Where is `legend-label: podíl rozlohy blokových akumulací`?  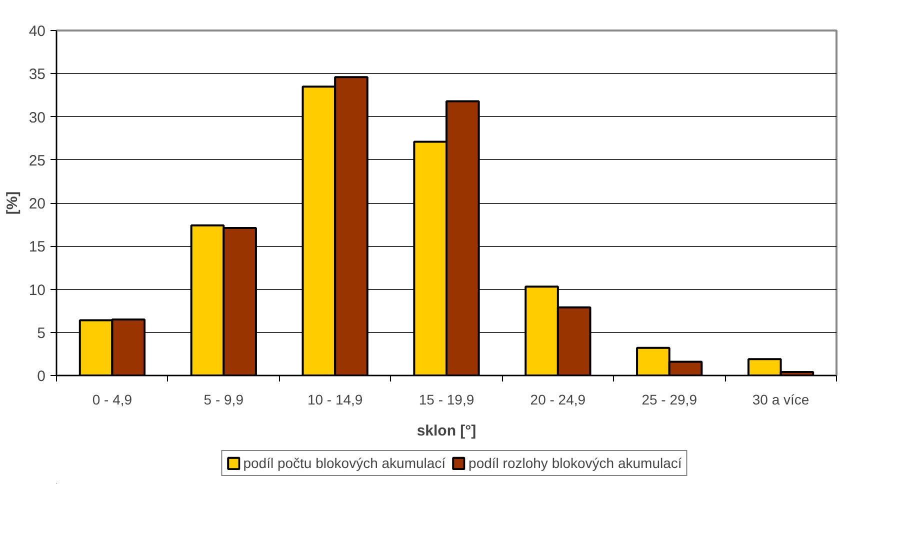 legend-label: podíl rozlohy blokových akumulací is located at coordinates (575, 463).